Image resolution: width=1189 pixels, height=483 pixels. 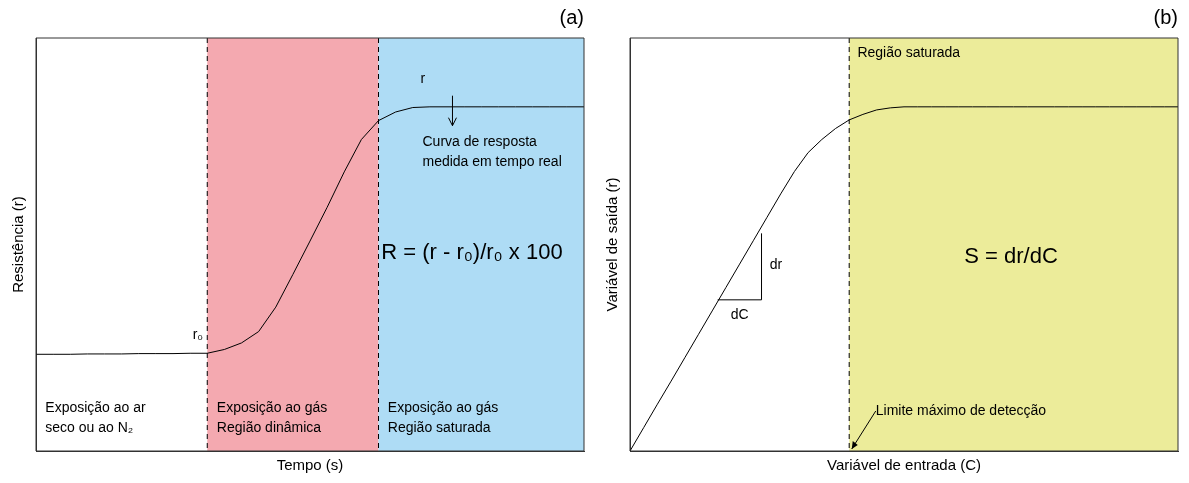 What do you see at coordinates (423, 78) in the screenshot?
I see `text: r` at bounding box center [423, 78].